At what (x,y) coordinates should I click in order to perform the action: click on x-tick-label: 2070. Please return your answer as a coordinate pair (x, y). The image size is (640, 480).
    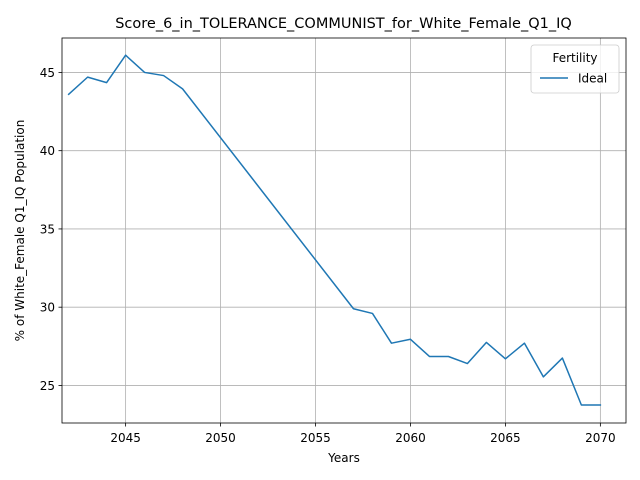
    Looking at the image, I should click on (600, 438).